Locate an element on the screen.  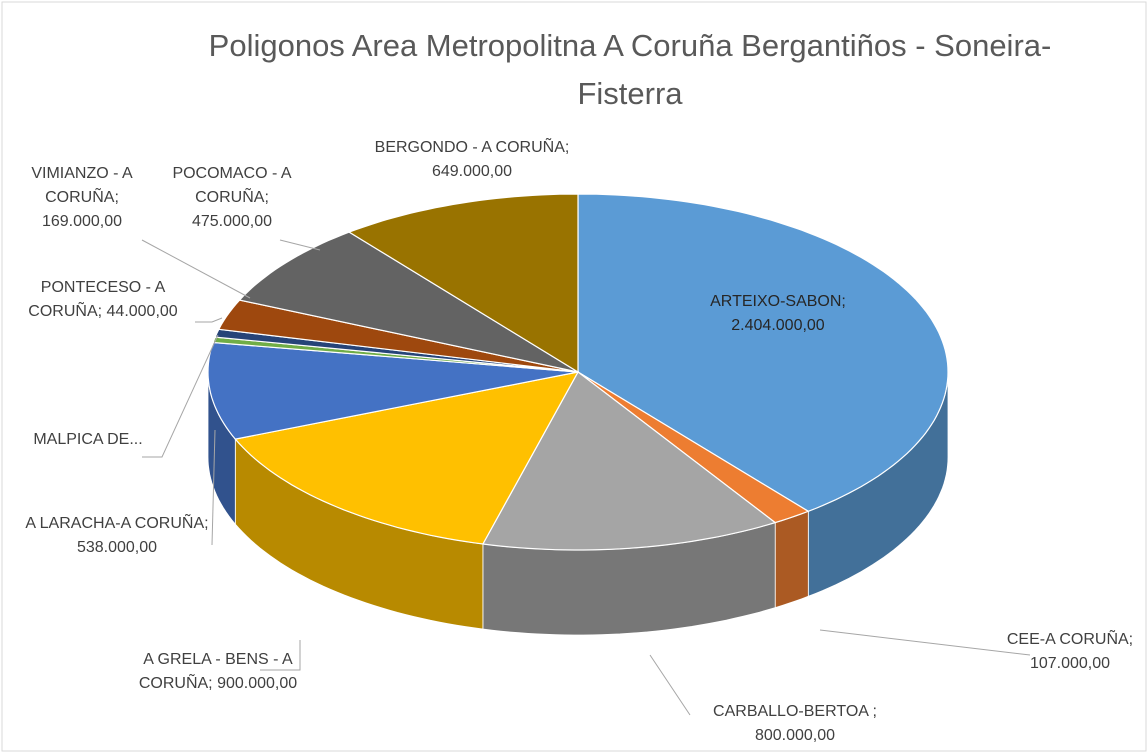
data-label: POCOMACO - A CORUÑA; 475.000,00 is located at coordinates (232, 198).